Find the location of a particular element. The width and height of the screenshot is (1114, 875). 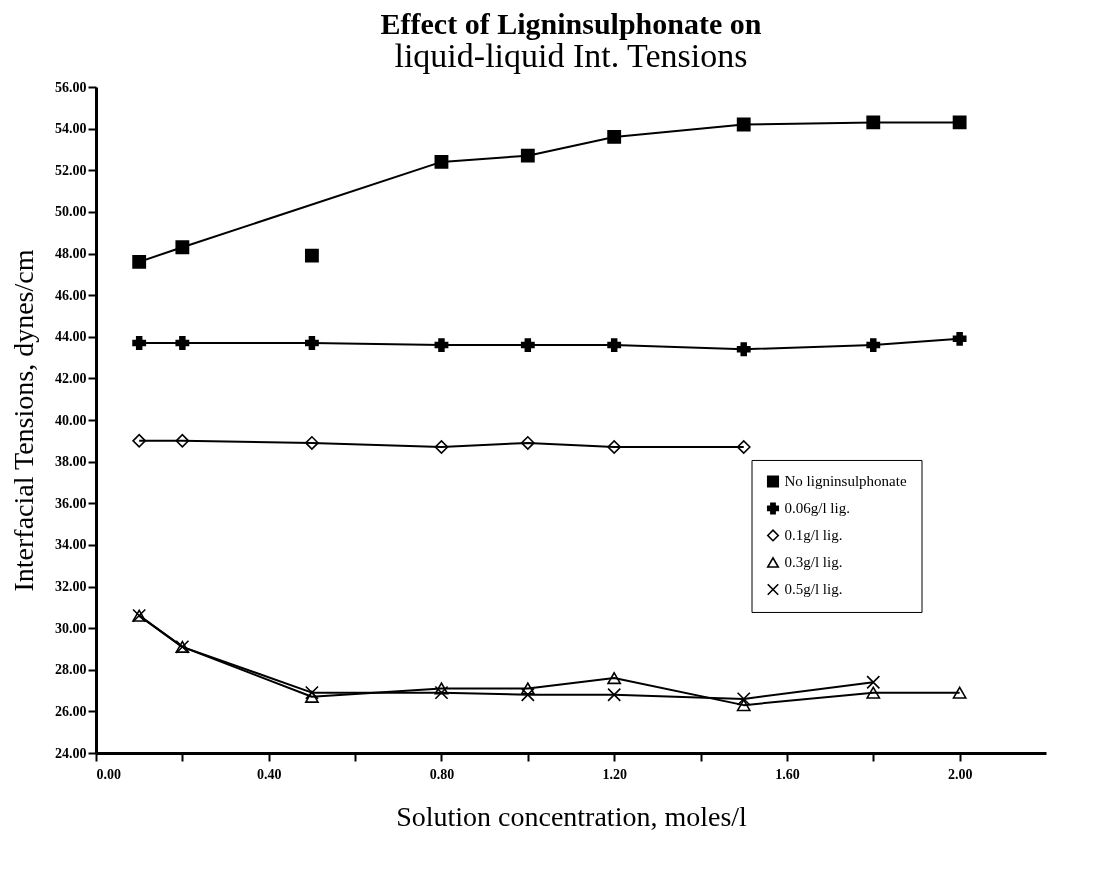

x-tick-label: 0.80 is located at coordinates (442, 774).